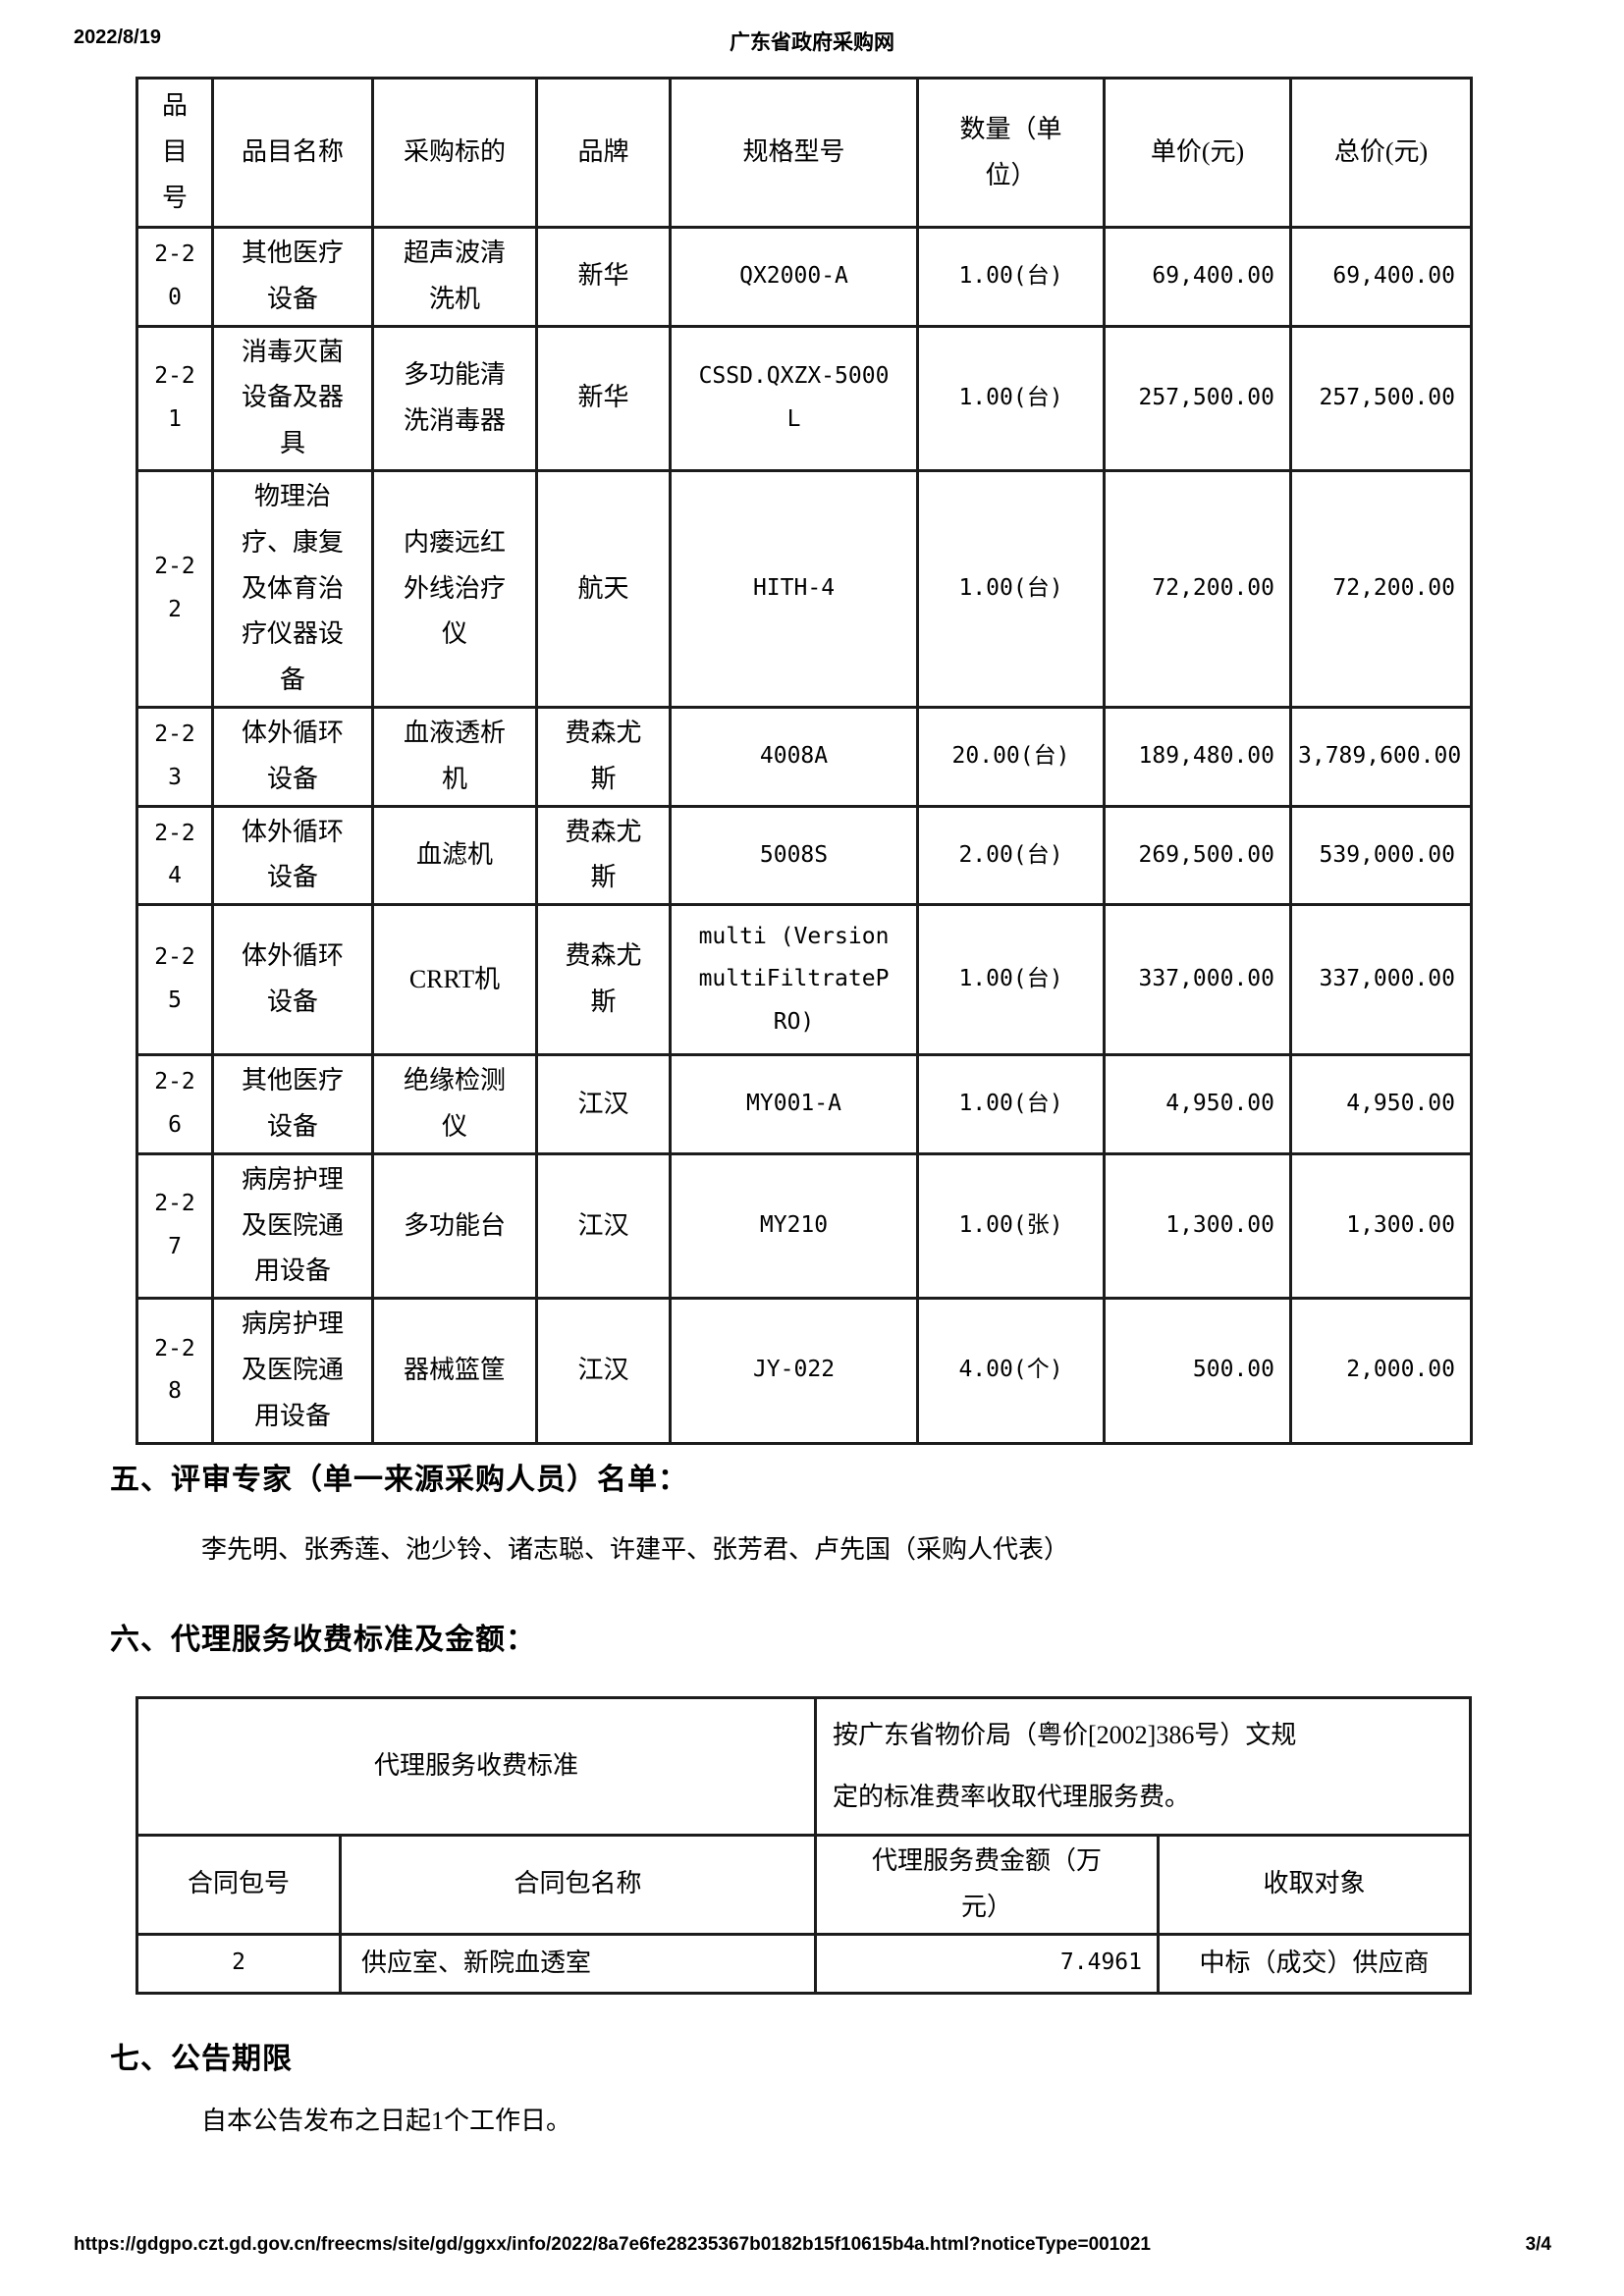 The width and height of the screenshot is (1624, 2296). What do you see at coordinates (1381, 589) in the screenshot?
I see `cell-total-price: 72,200.00` at bounding box center [1381, 589].